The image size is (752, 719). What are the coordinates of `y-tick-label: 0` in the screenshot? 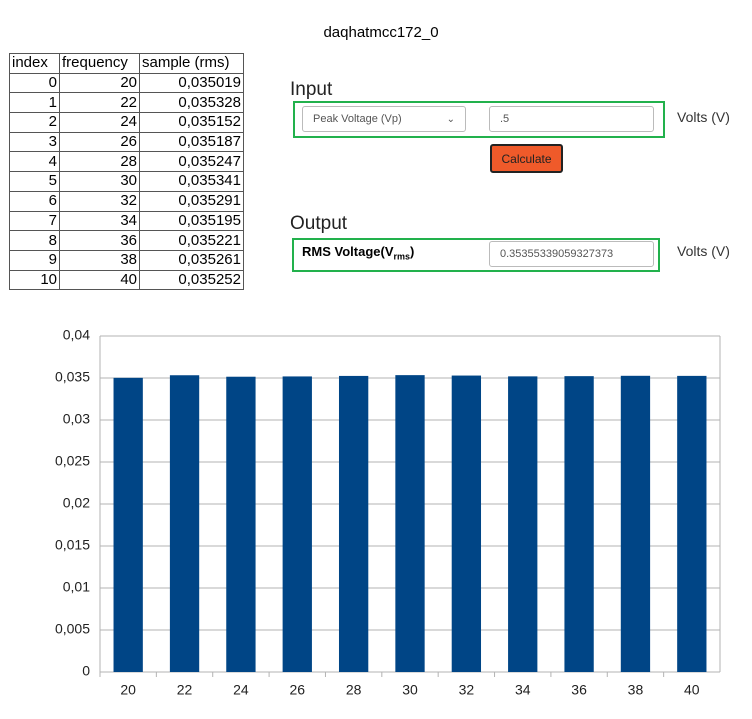 It's located at (86, 671).